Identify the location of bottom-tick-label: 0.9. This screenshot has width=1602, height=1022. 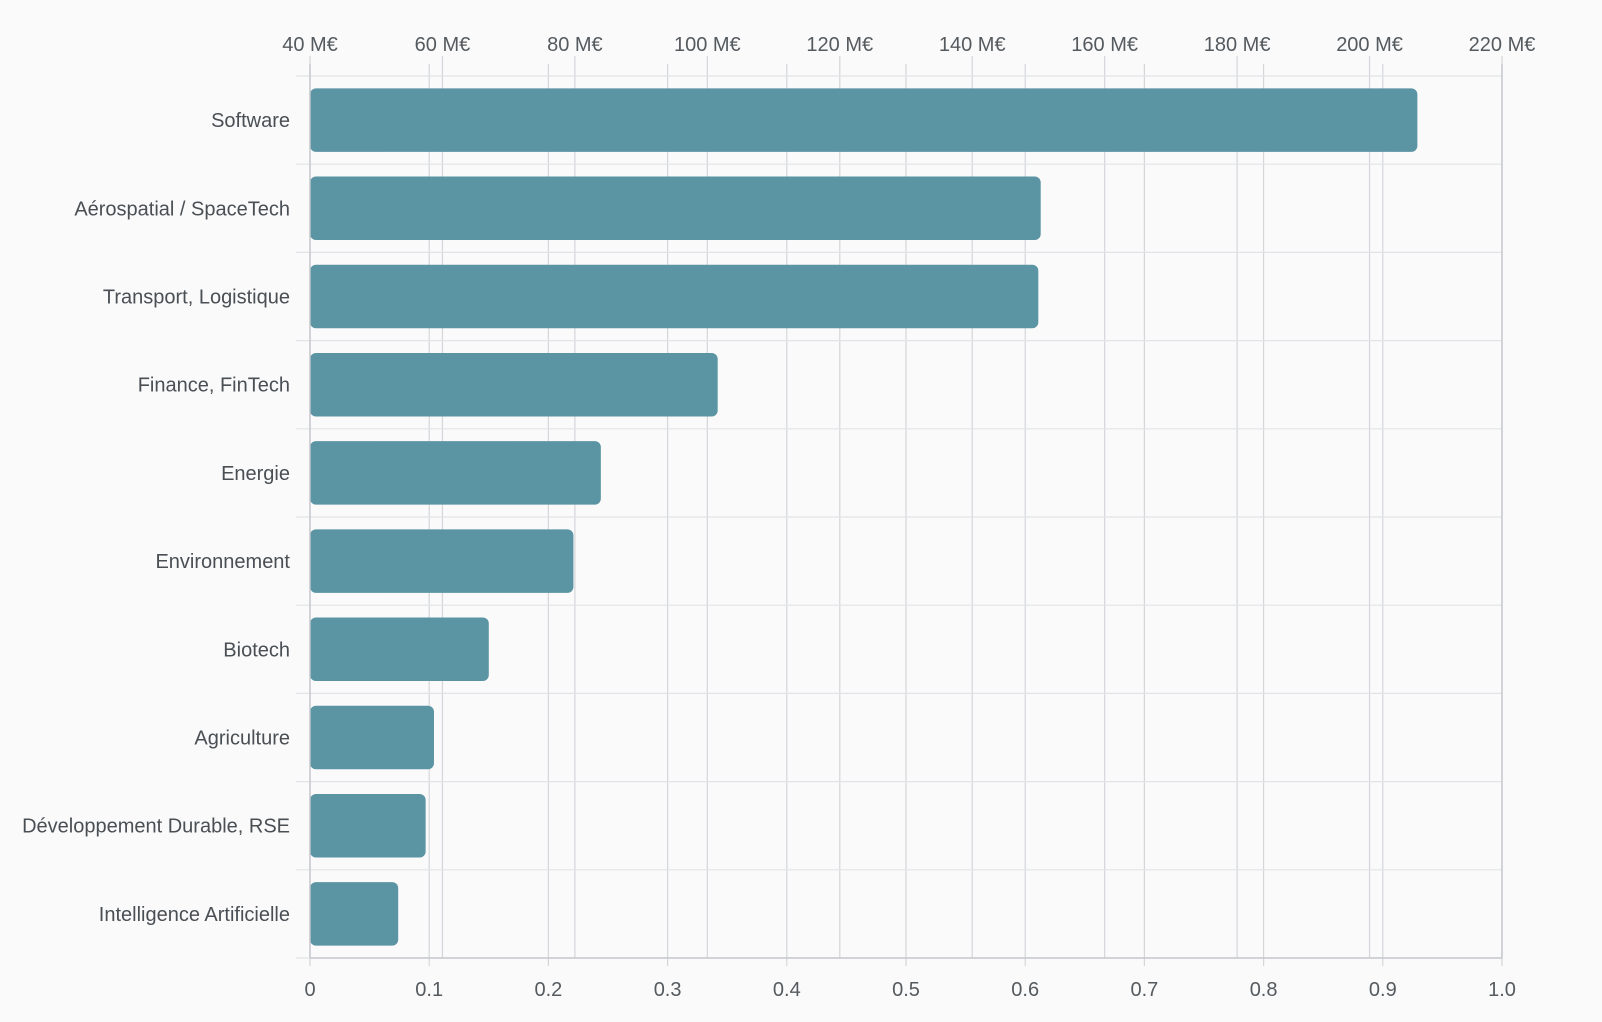
(1383, 990).